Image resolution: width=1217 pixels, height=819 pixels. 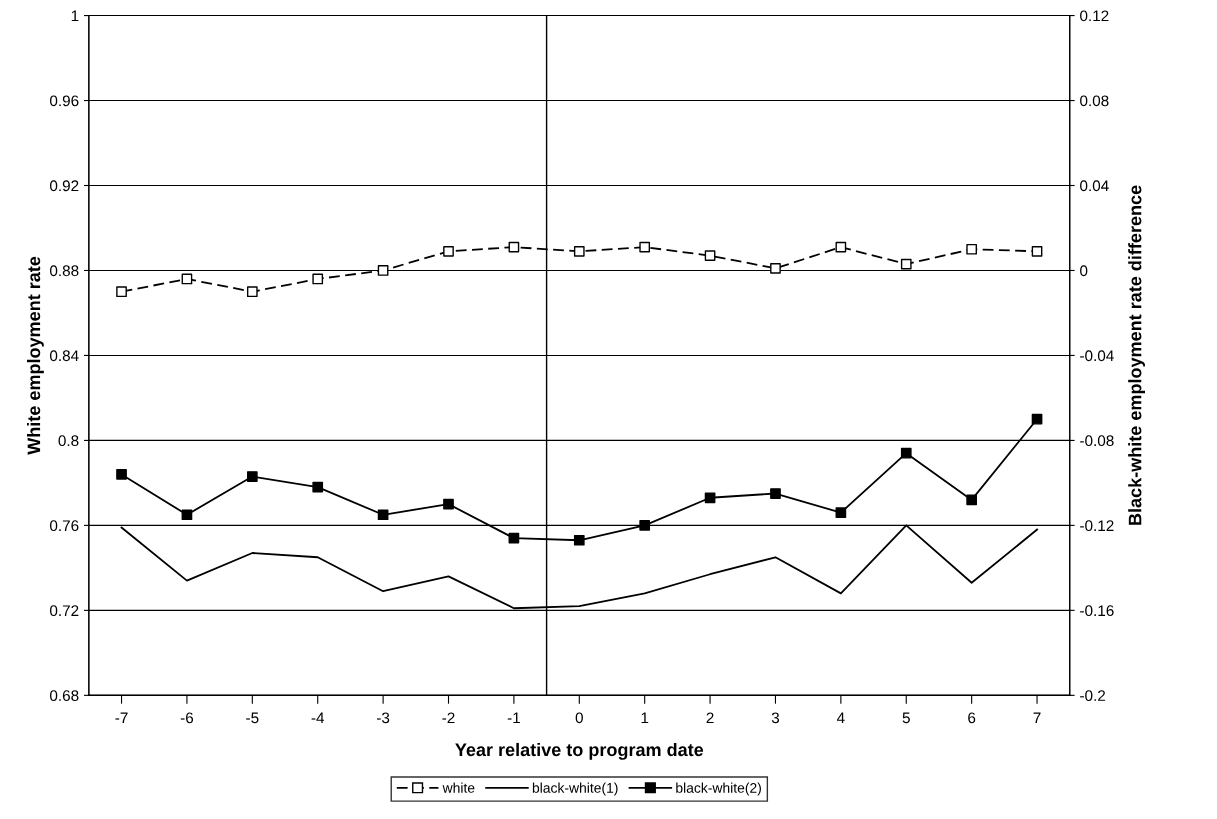 I want to click on y2-tick-label: 0.04, so click(x=1094, y=186).